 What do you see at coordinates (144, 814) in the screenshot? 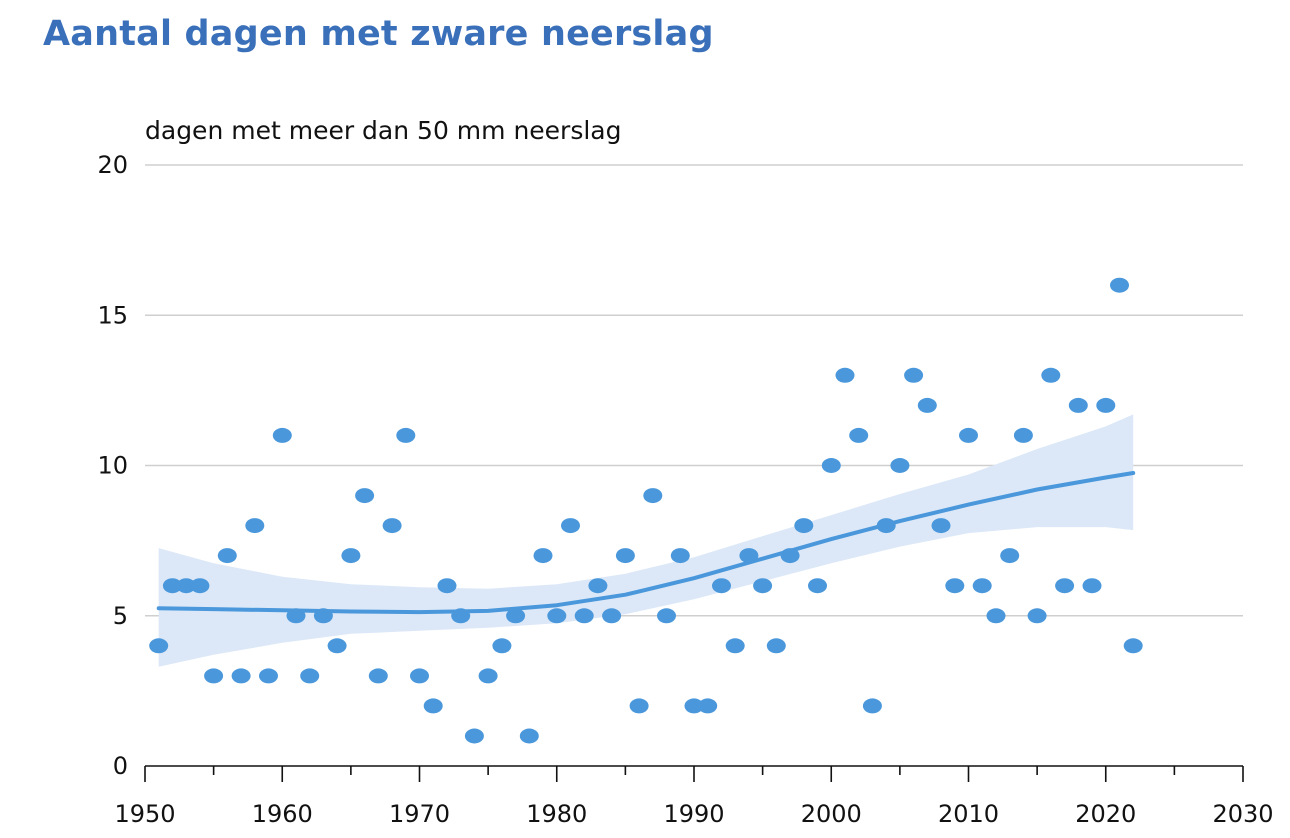
I see `x-tick-label: 1950` at bounding box center [144, 814].